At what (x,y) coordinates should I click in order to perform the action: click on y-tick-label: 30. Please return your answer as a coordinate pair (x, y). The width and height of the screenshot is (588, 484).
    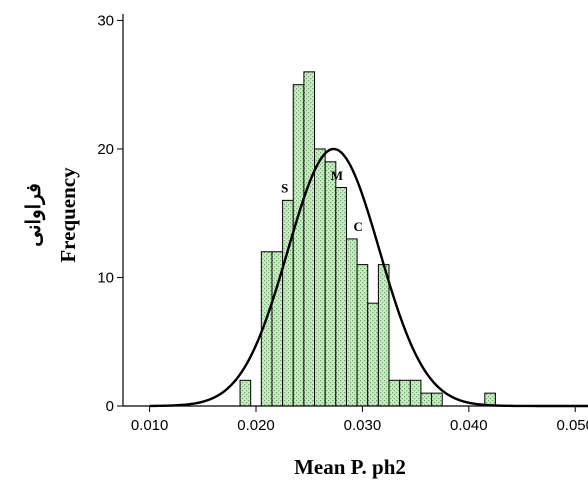
    Looking at the image, I should click on (105, 20).